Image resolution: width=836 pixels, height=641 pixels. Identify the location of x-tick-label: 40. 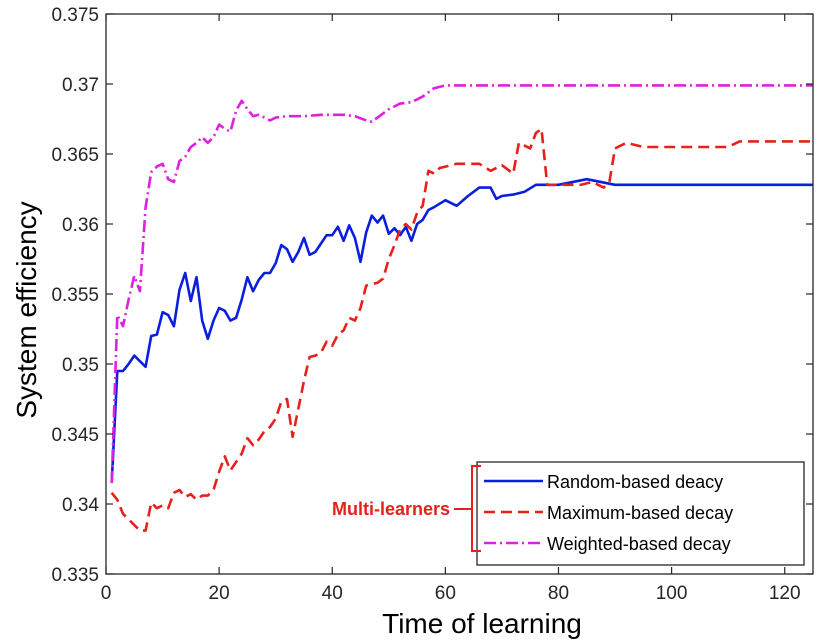
(332, 593).